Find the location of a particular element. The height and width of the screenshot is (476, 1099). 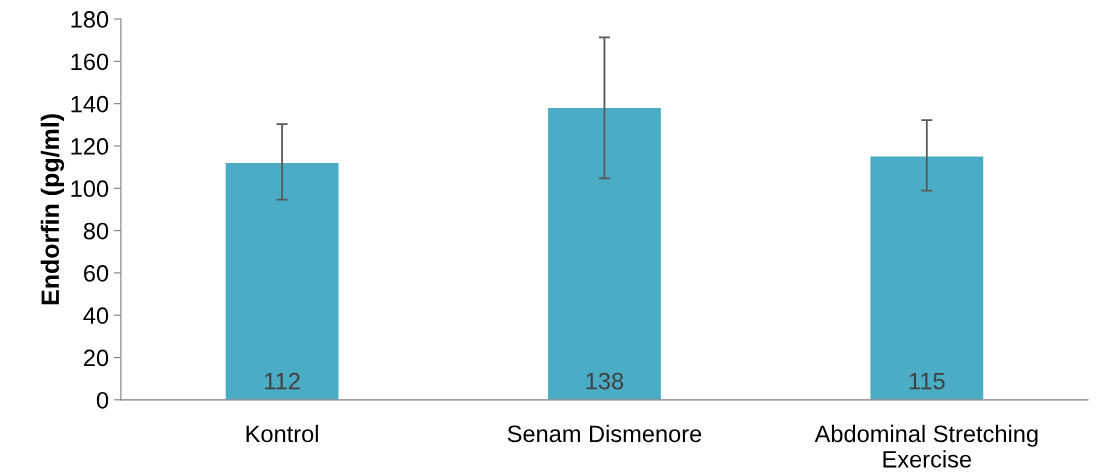

y-axis-title: Endorfin (pg/ml) is located at coordinates (52, 209).